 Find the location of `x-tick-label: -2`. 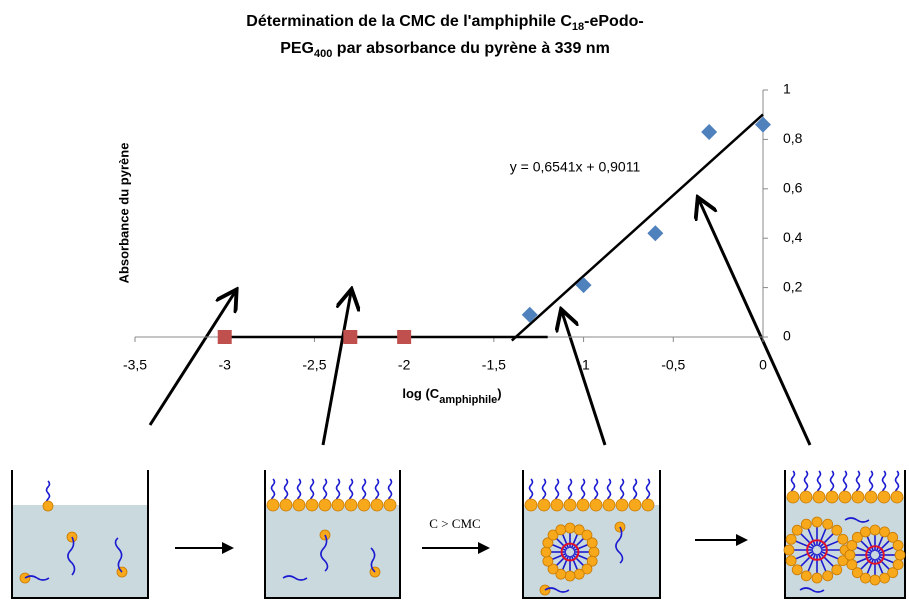

x-tick-label: -2 is located at coordinates (404, 365).